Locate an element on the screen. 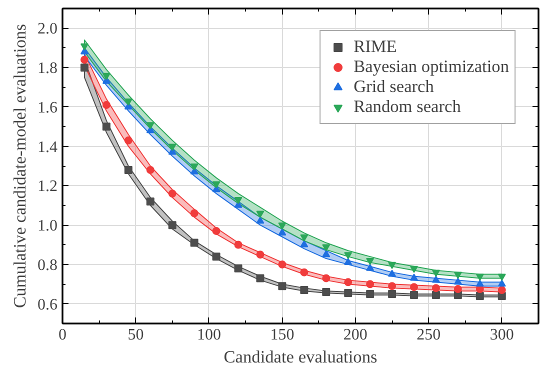 This screenshot has height=369, width=550. x-tick-label: 150 is located at coordinates (282, 335).